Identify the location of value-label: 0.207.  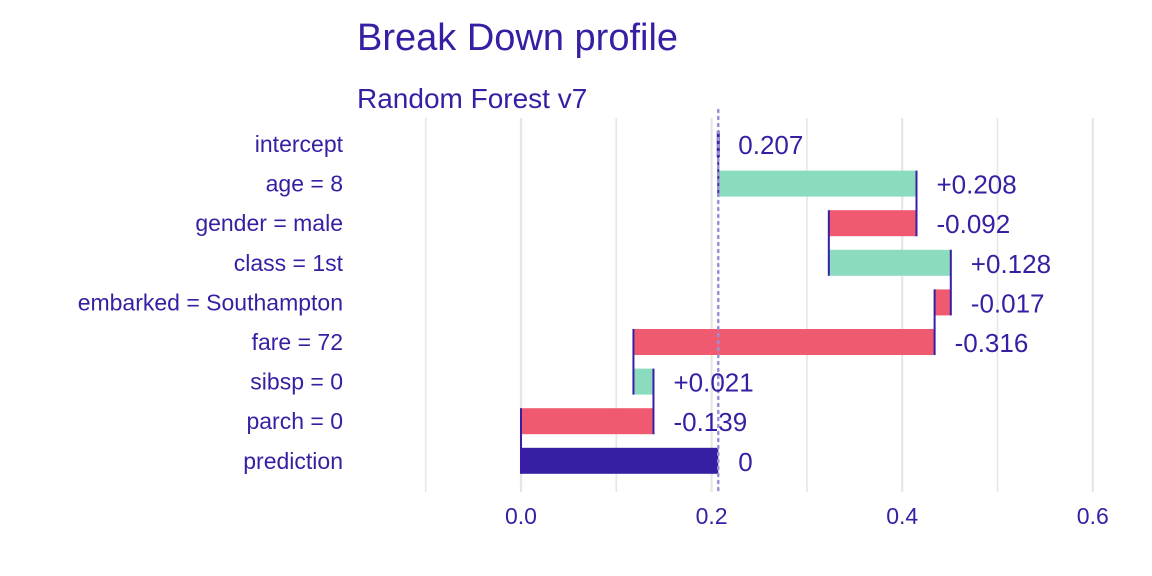
(770, 145).